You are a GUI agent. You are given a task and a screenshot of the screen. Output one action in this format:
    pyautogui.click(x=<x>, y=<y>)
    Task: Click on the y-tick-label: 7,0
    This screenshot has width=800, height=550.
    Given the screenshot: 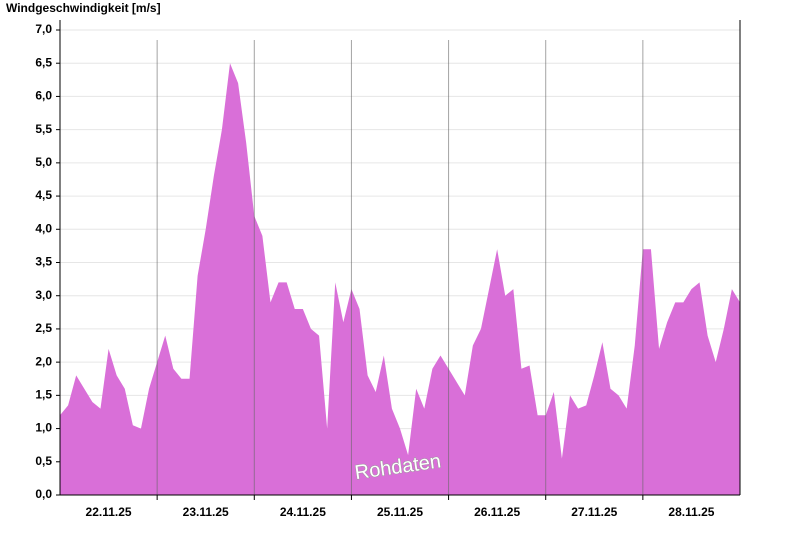 What is the action you would take?
    pyautogui.click(x=43, y=29)
    